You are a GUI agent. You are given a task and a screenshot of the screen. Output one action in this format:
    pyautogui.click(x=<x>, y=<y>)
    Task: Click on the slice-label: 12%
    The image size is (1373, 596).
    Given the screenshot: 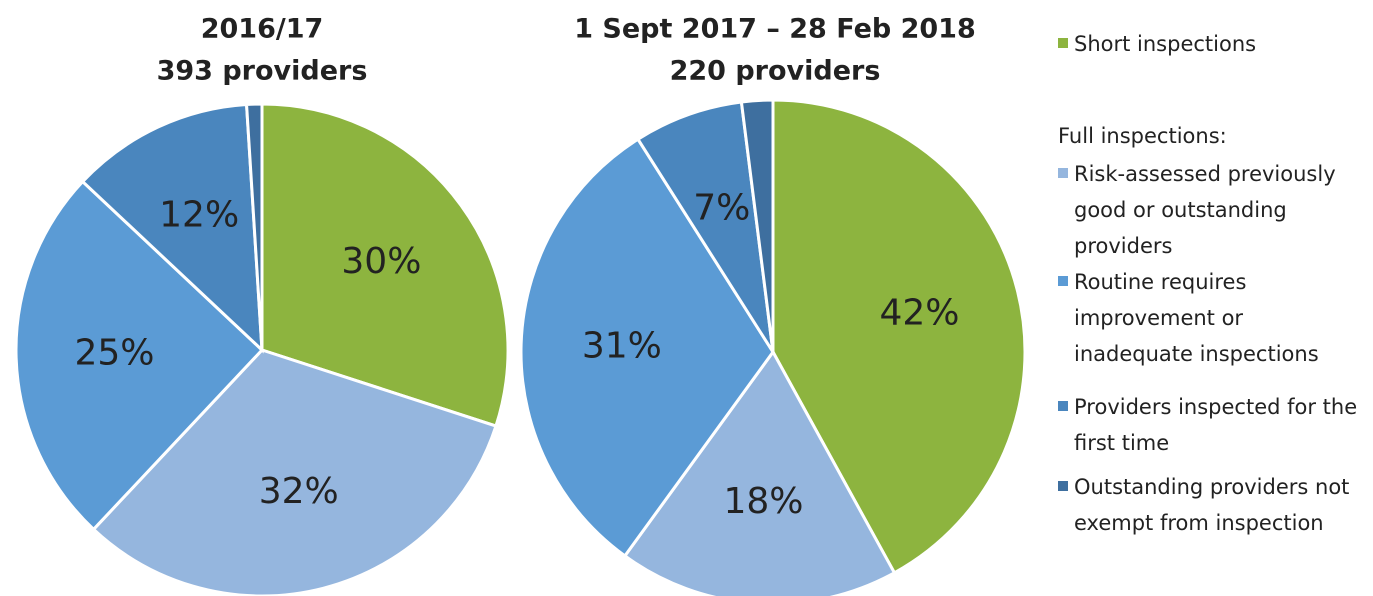 What is the action you would take?
    pyautogui.click(x=199, y=214)
    